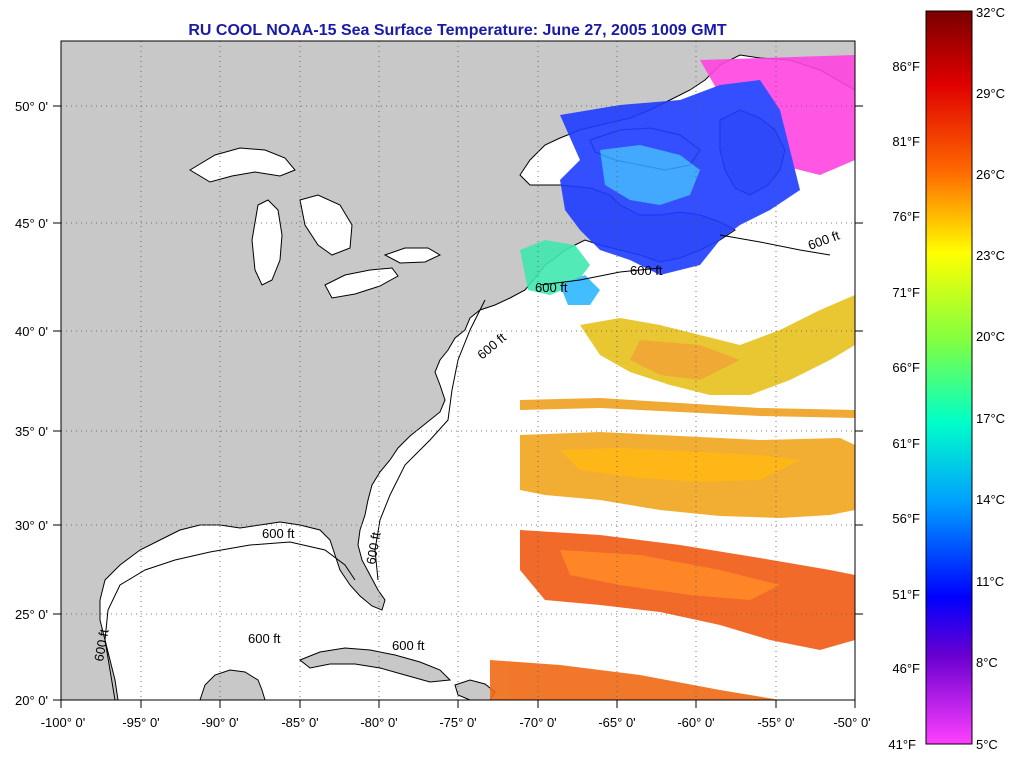 Image resolution: width=1016 pixels, height=761 pixels. Describe the element at coordinates (906, 367) in the screenshot. I see `colorbar-fahrenheit-label: 66°F` at that location.